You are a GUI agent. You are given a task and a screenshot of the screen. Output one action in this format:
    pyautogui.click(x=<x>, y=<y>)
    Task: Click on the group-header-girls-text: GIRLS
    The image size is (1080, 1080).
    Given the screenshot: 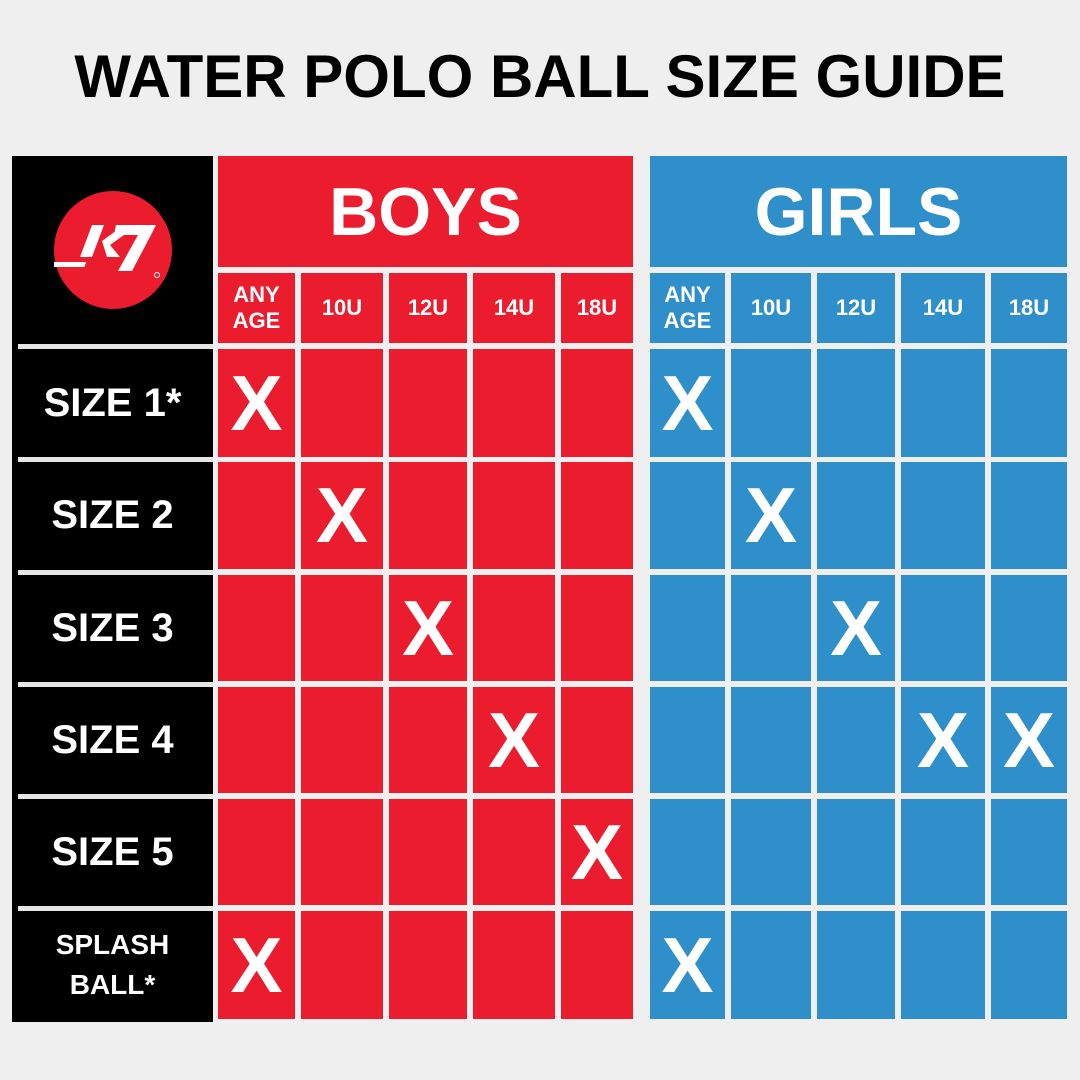 What is the action you would take?
    pyautogui.click(x=858, y=211)
    